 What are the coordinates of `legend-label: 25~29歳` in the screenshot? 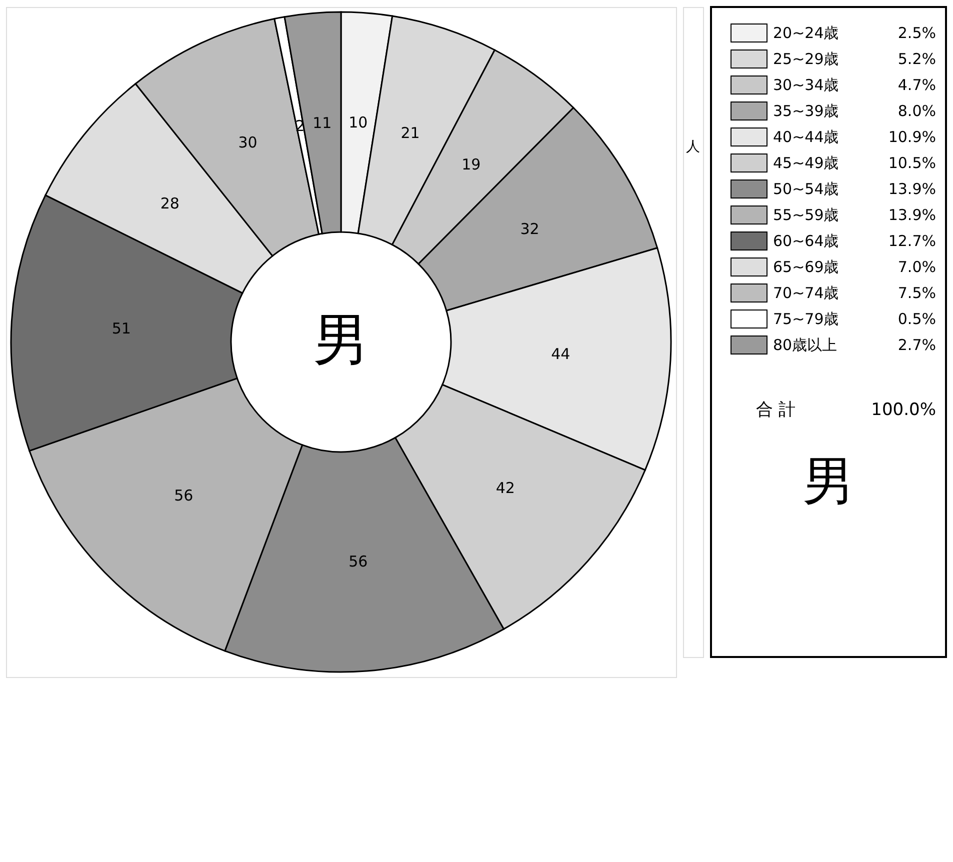 It's located at (806, 59).